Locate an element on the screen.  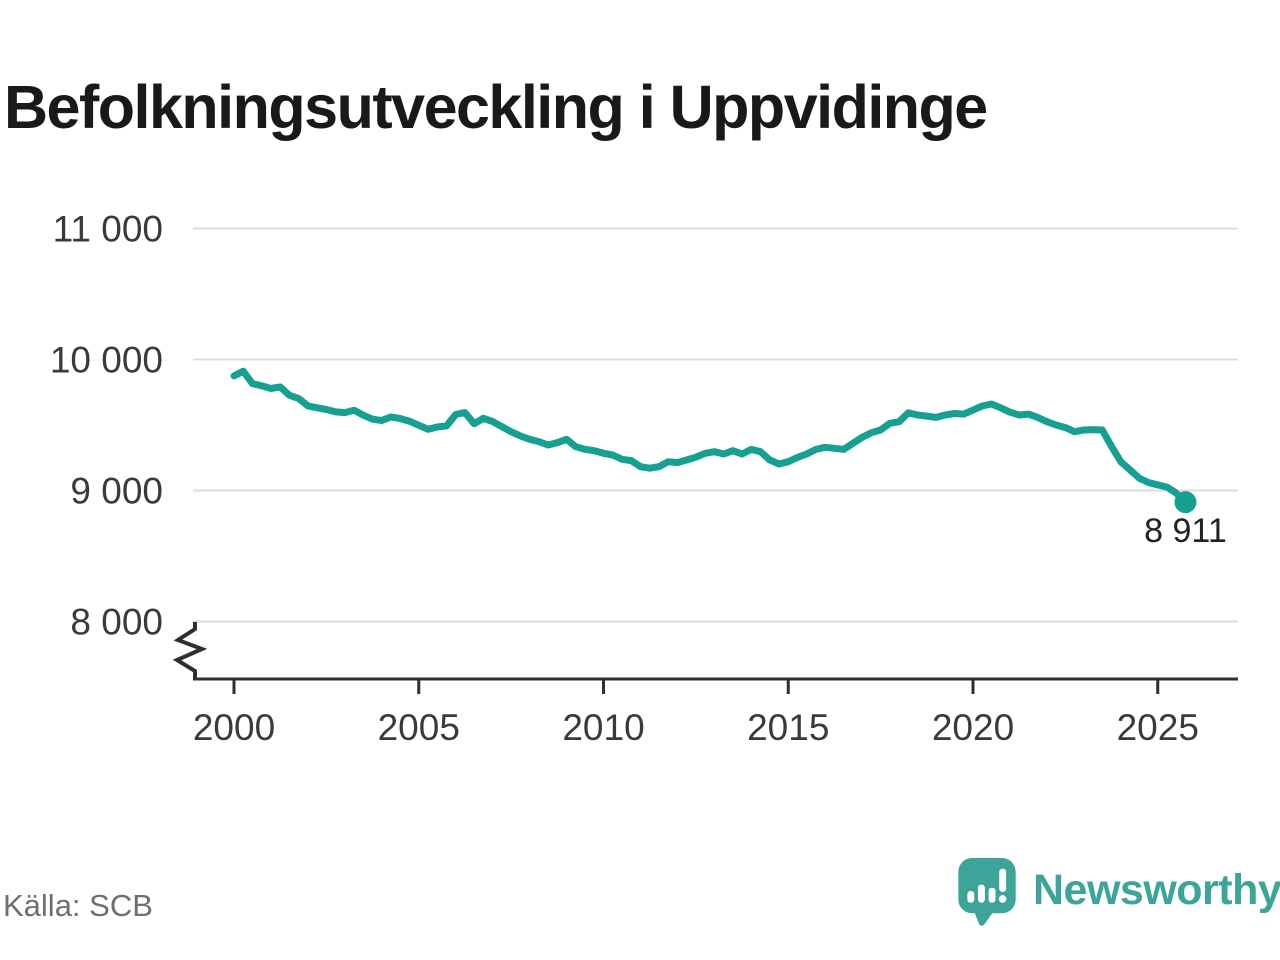
end-point-label: 8 911 is located at coordinates (1185, 531).